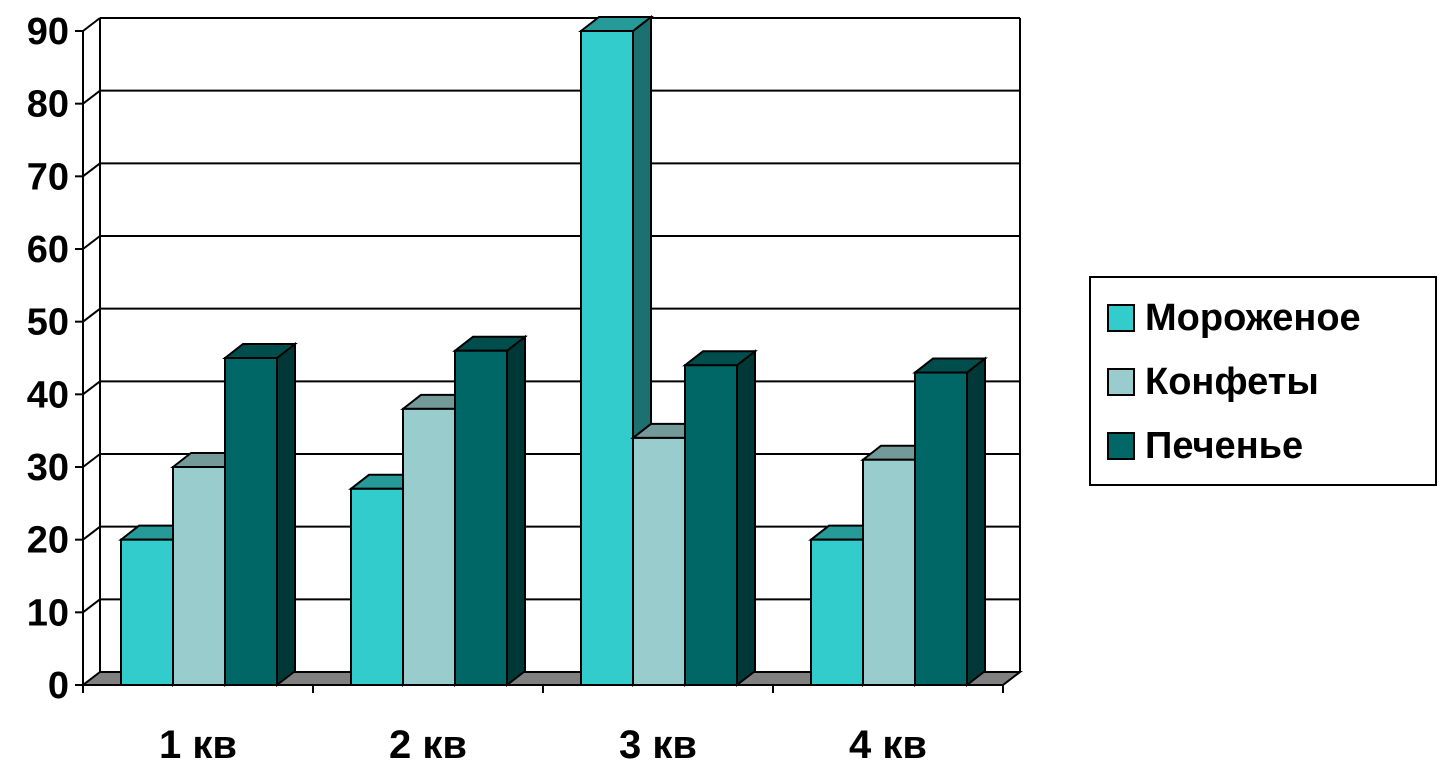 The image size is (1444, 768). Describe the element at coordinates (48, 395) in the screenshot. I see `y-tick-label: 40` at that location.